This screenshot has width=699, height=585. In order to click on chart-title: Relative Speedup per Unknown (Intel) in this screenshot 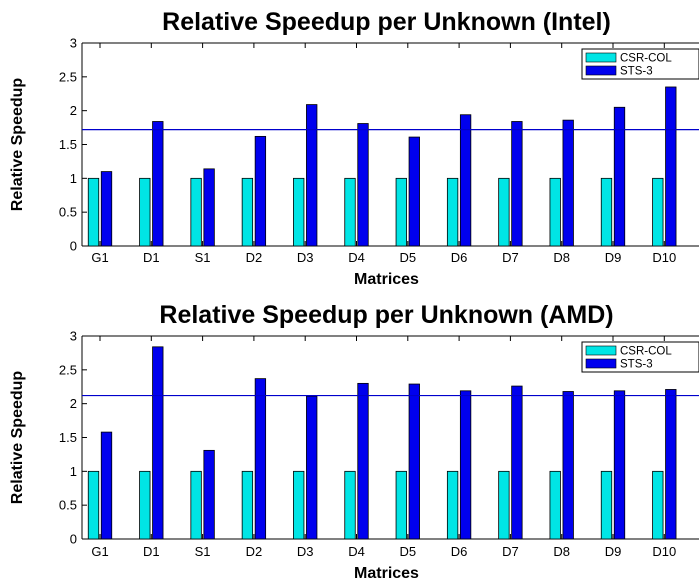, I will do `click(386, 22)`.